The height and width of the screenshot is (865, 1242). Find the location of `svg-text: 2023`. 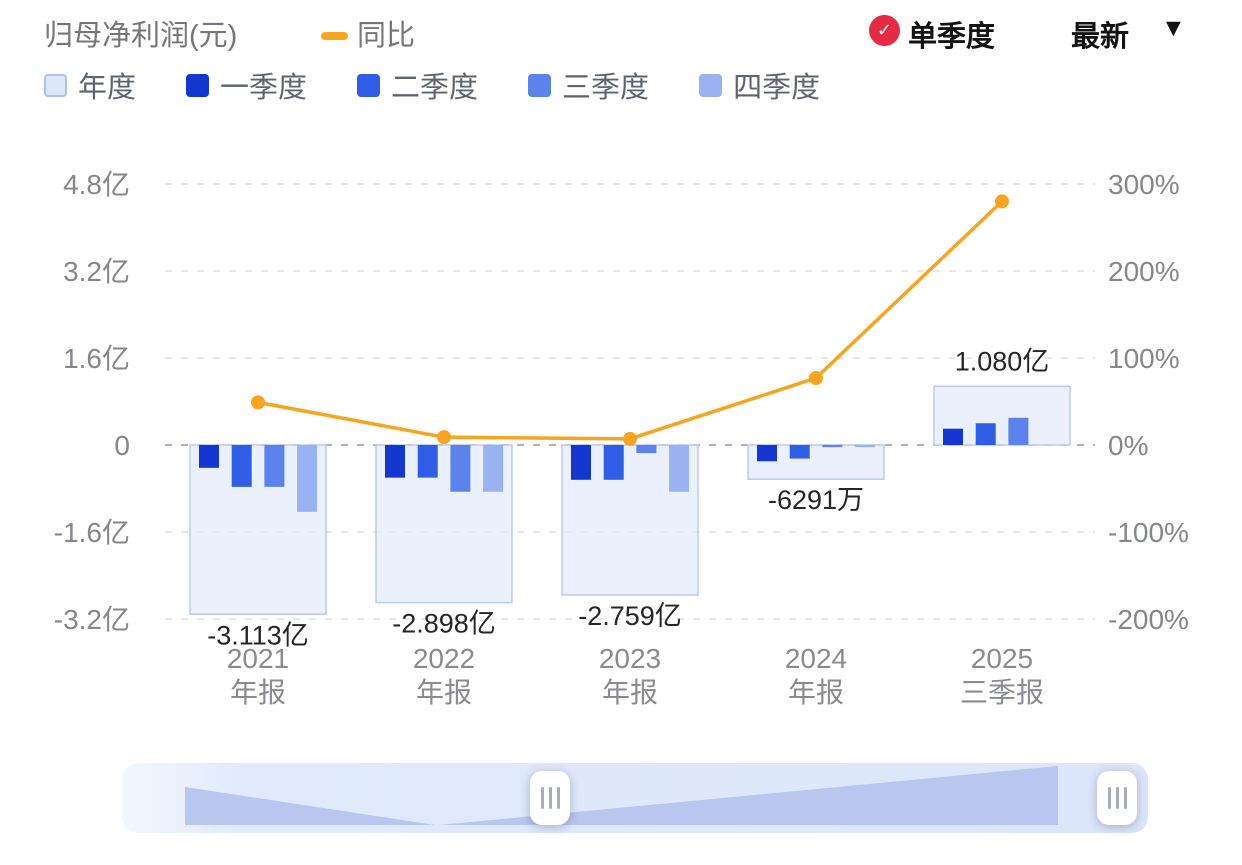

svg-text: 2023 is located at coordinates (630, 658).